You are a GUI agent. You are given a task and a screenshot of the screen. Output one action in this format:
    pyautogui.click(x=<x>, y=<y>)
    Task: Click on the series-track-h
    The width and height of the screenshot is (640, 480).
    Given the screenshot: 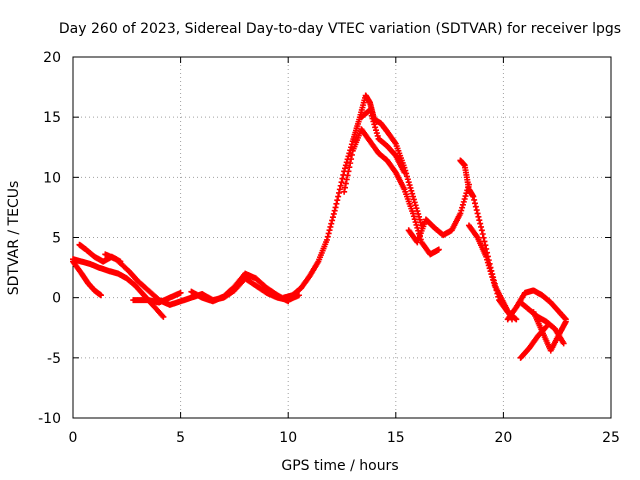 What is the action you would take?
    pyautogui.click(x=391, y=192)
    